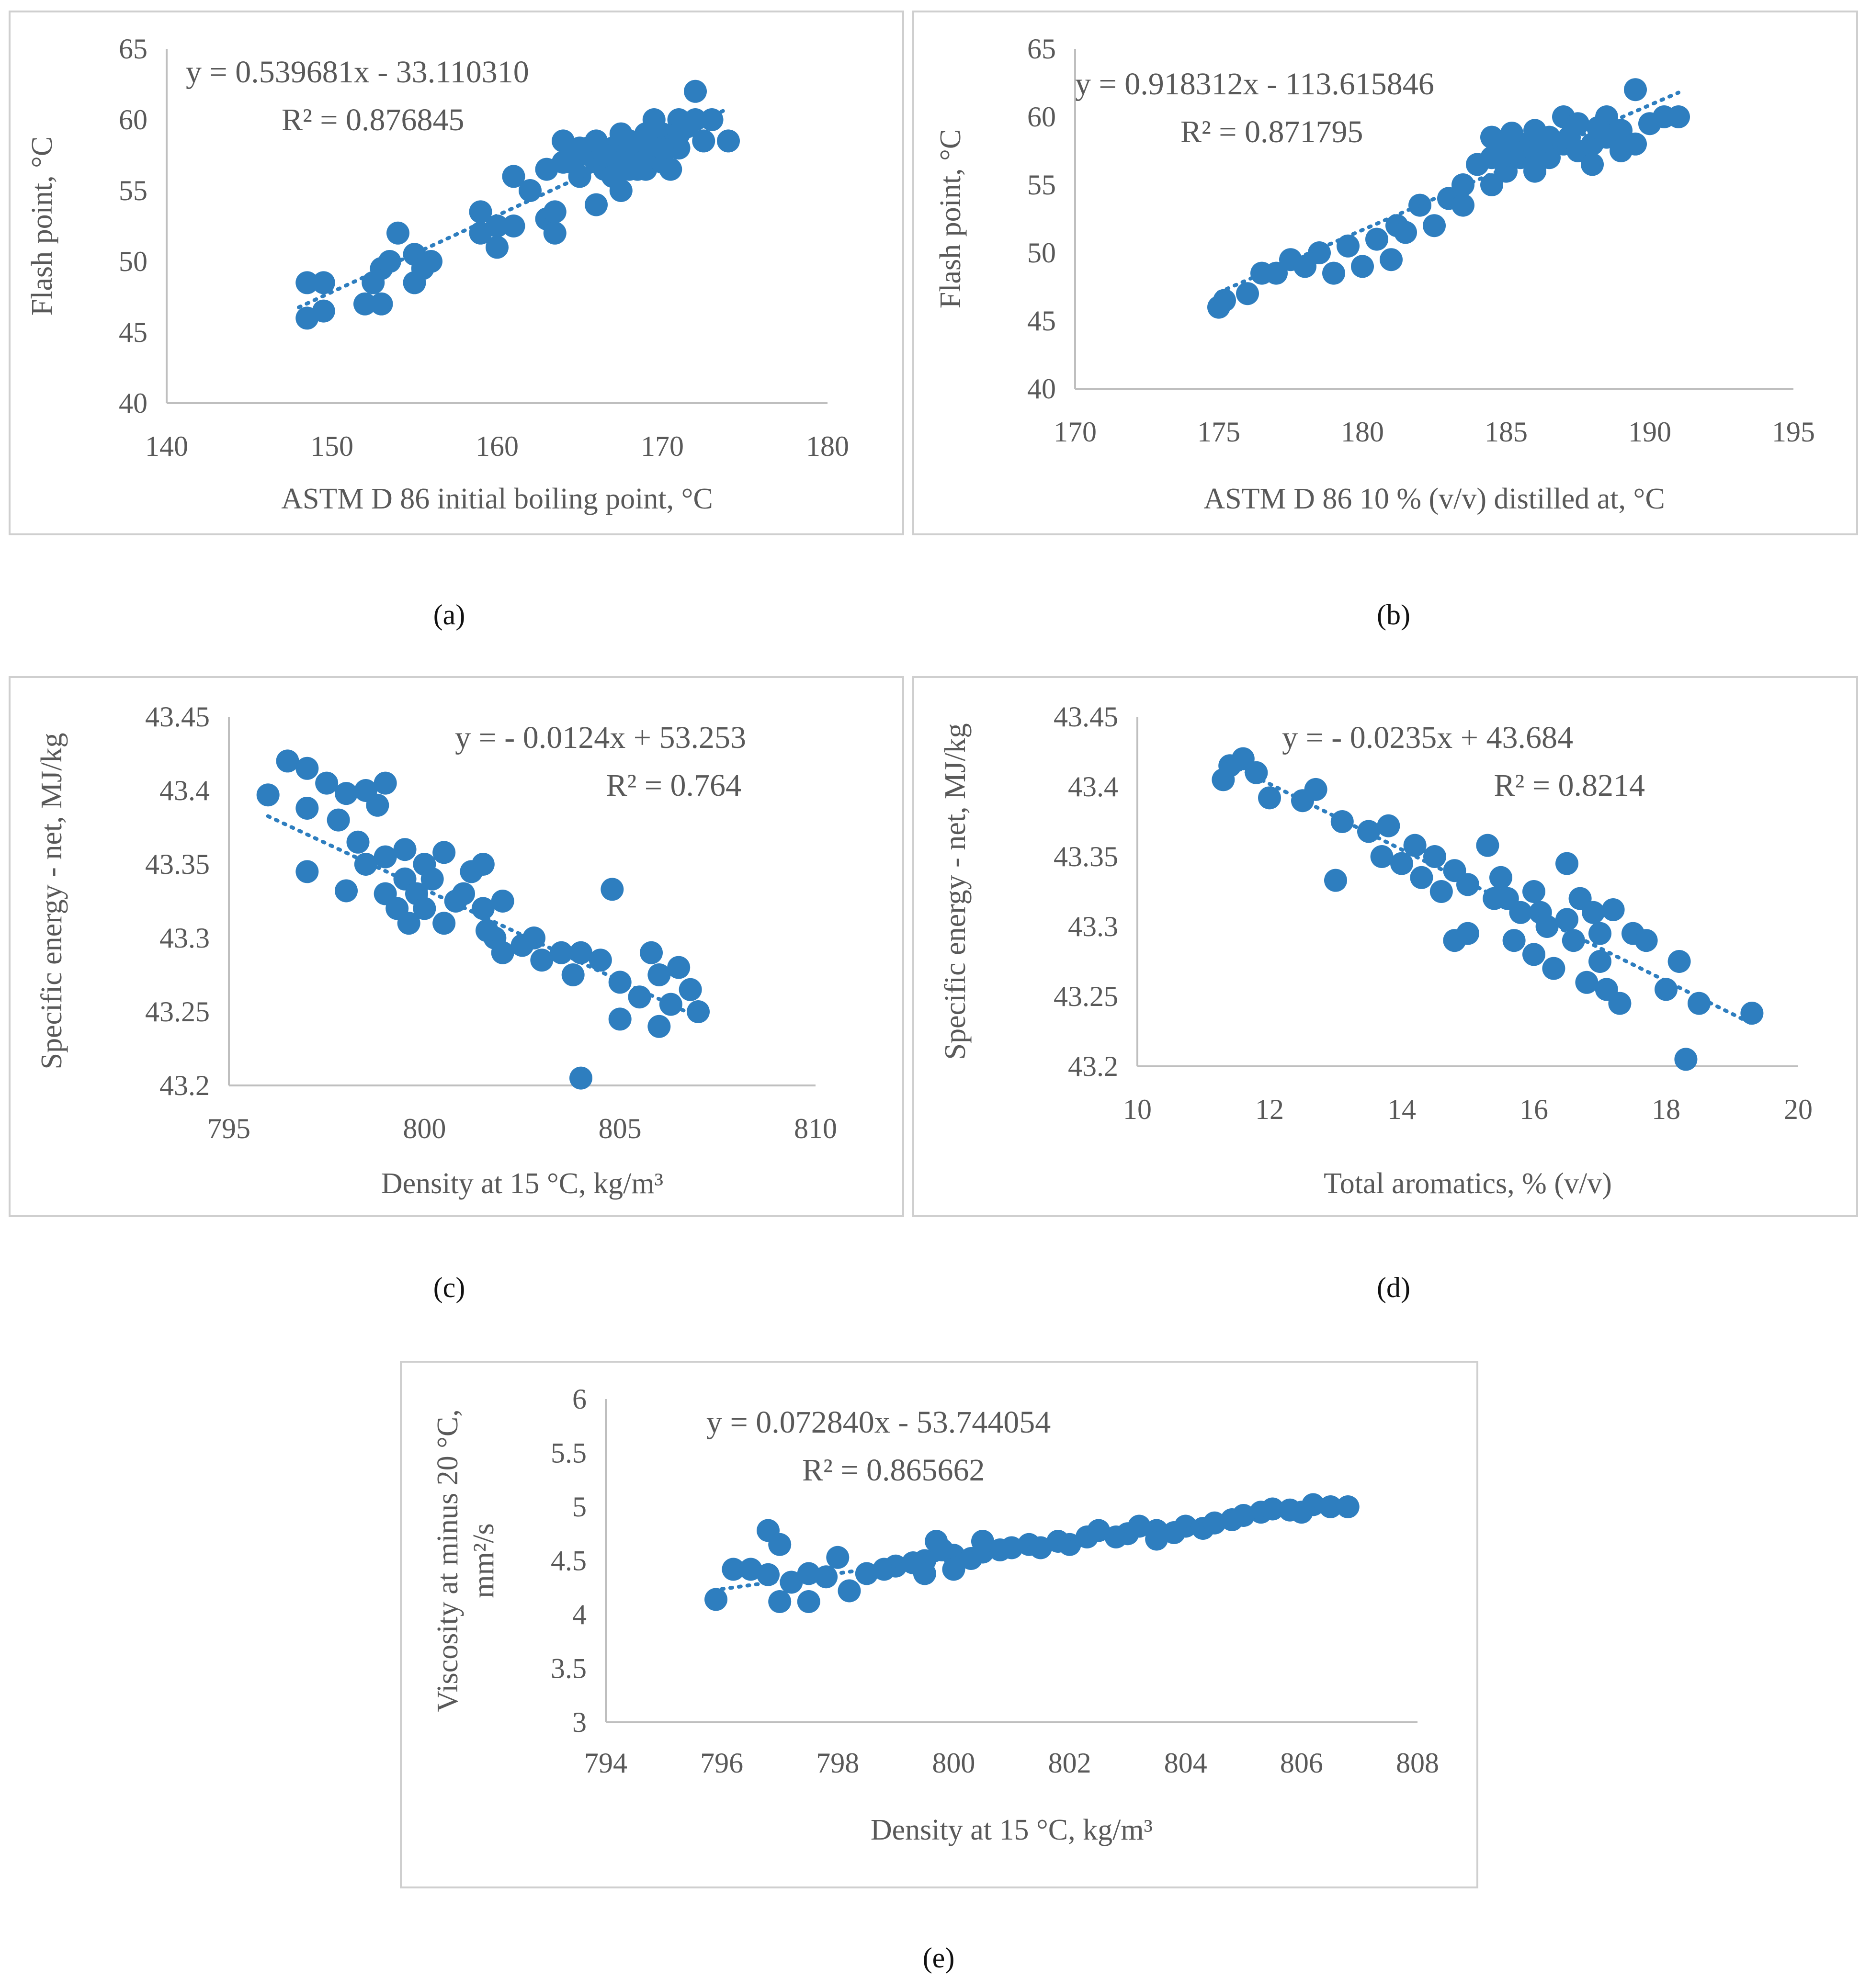 The width and height of the screenshot is (1871, 1988). What do you see at coordinates (1793, 432) in the screenshot?
I see `x-tick-label: 195` at bounding box center [1793, 432].